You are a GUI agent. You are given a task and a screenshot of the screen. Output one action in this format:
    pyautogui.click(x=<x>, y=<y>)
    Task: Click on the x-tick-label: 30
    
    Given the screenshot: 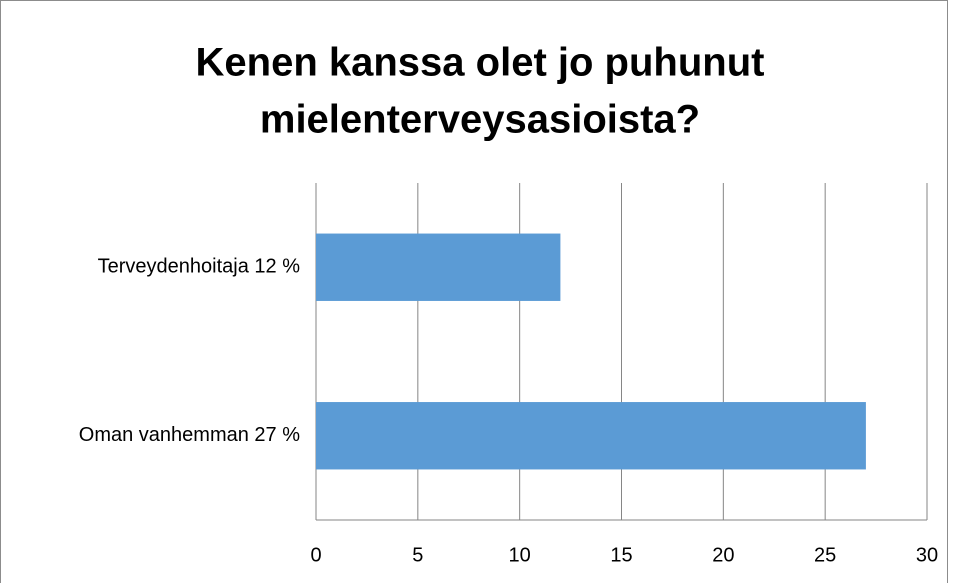 What is the action you would take?
    pyautogui.click(x=927, y=555)
    